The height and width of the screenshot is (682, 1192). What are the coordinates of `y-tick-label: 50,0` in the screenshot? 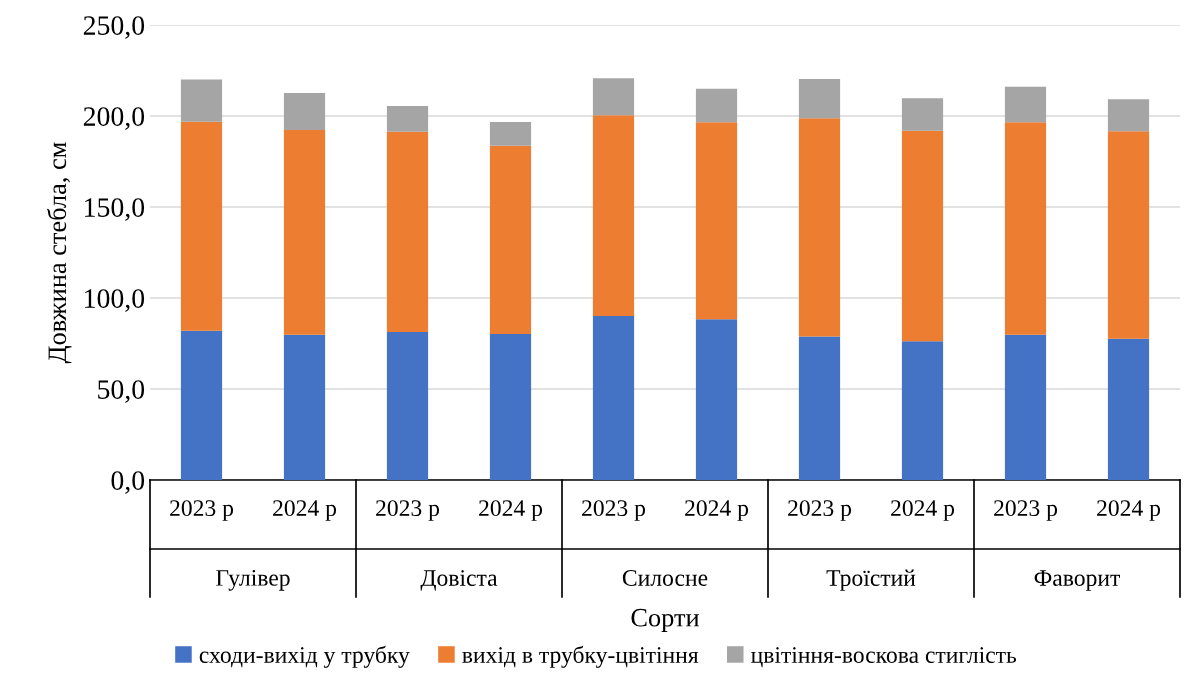 It's located at (121, 391).